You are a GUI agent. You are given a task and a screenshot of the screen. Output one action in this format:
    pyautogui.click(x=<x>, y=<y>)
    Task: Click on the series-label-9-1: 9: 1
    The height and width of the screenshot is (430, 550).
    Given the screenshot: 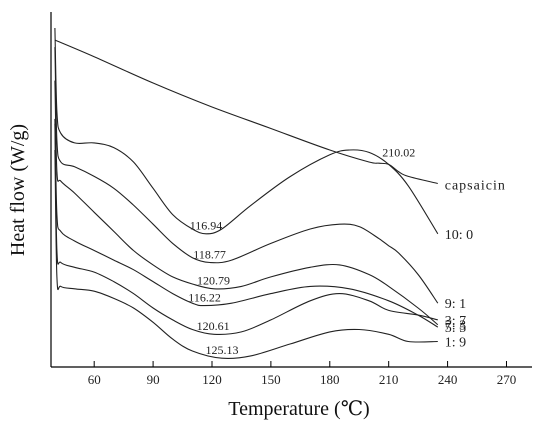 What is the action you would take?
    pyautogui.click(x=455, y=304)
    